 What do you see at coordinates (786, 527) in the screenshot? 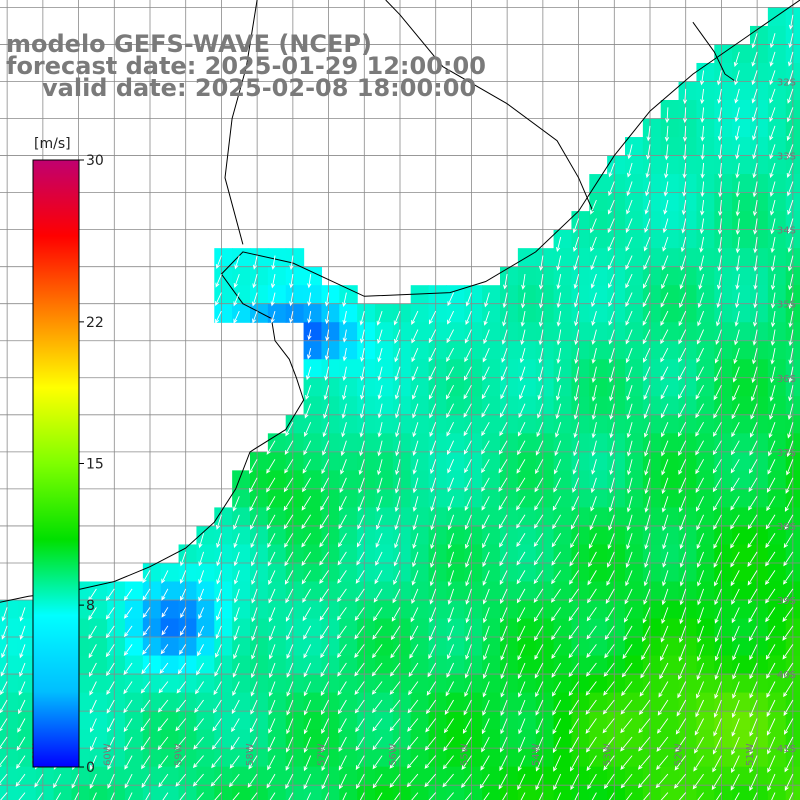
I see `latitude-label: 38S` at bounding box center [786, 527].